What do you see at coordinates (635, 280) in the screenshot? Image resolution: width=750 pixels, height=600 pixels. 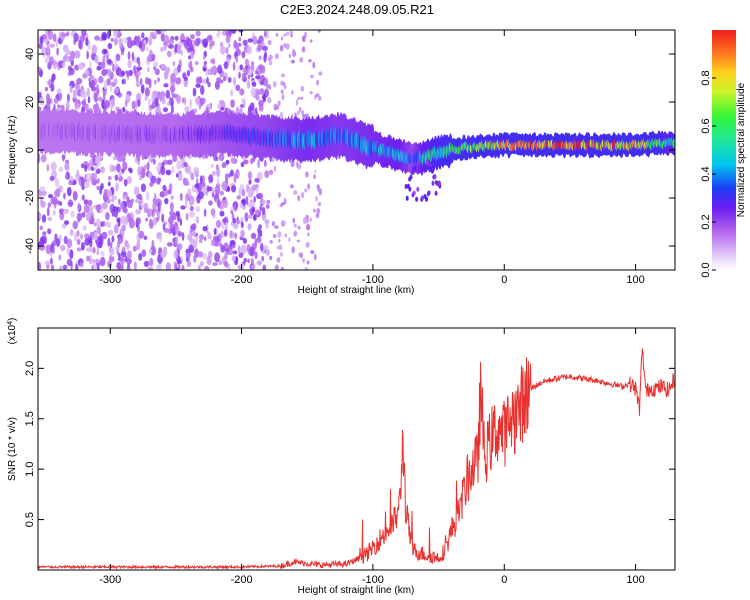 I see `spectrogram-x-tick-label: 100` at bounding box center [635, 280].